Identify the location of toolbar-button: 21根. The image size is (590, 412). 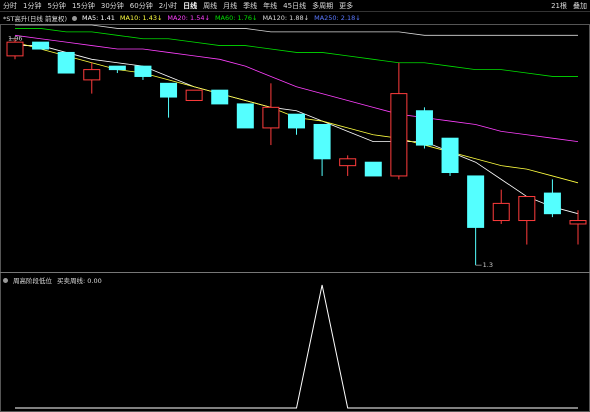
(559, 5).